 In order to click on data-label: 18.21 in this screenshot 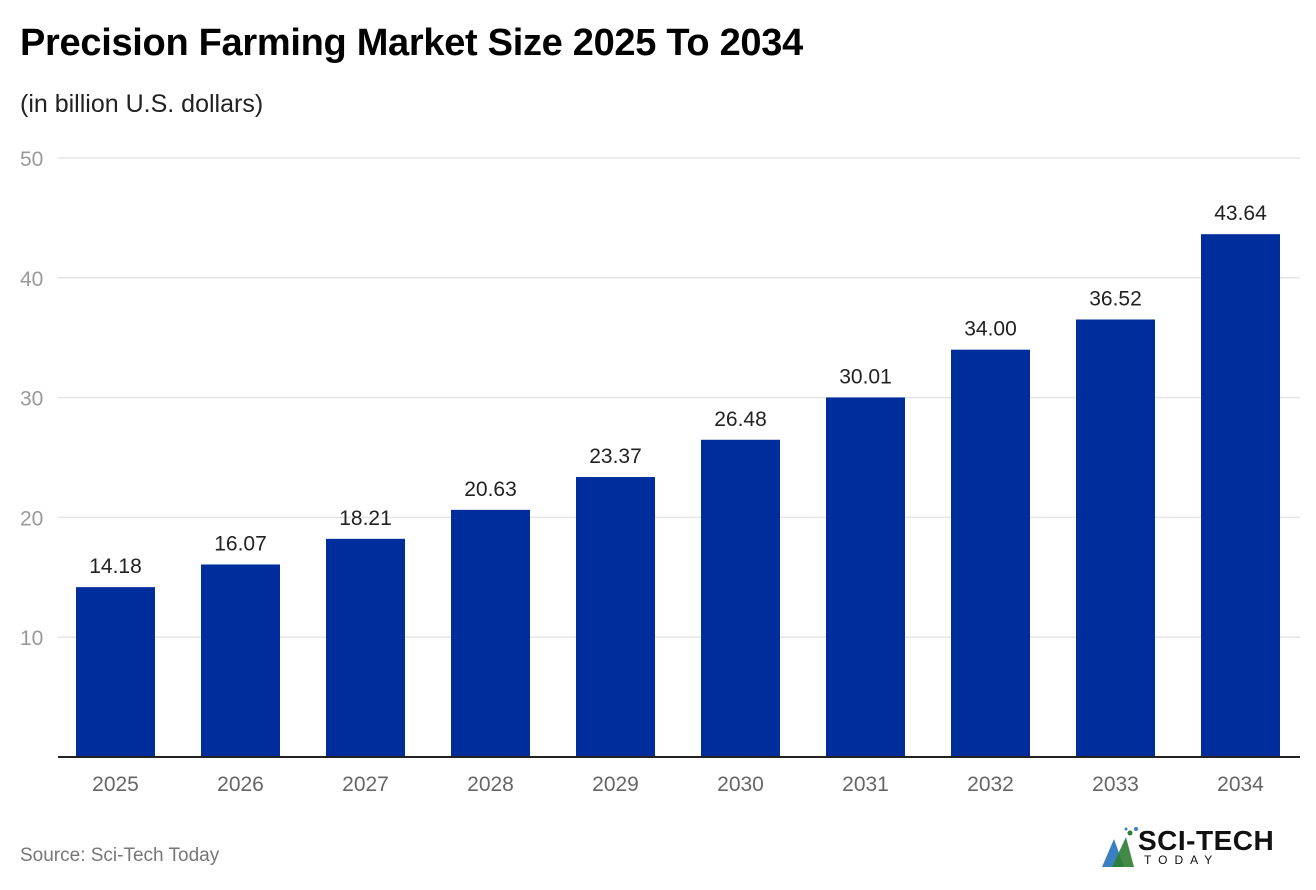, I will do `click(365, 518)`.